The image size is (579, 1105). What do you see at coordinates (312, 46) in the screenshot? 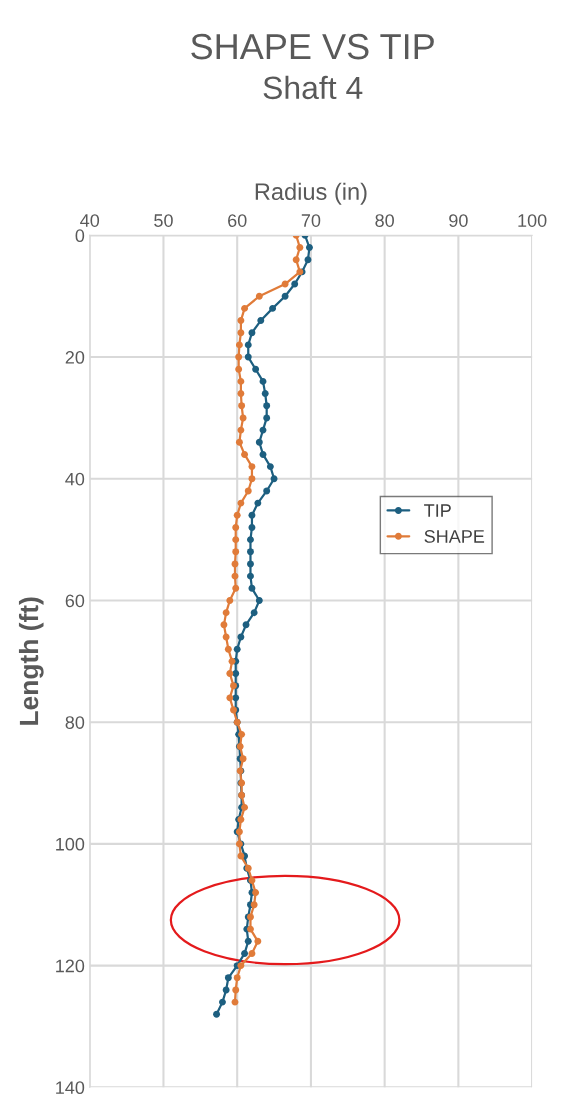
I see `chart-title: SHAPE VS TIP` at bounding box center [312, 46].